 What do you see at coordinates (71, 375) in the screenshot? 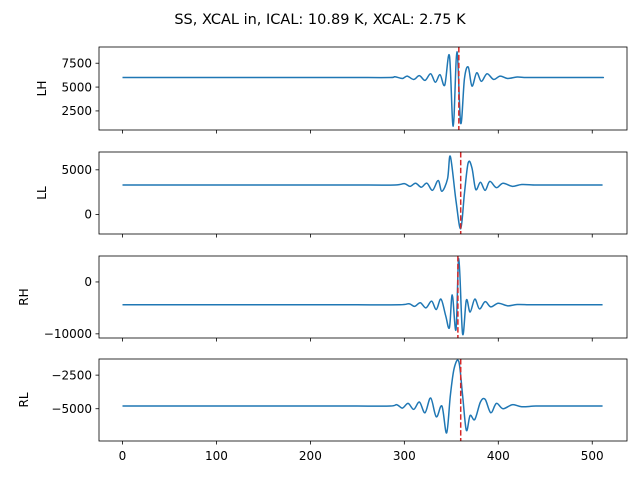
I see `y-tick-label: −2500` at bounding box center [71, 375].